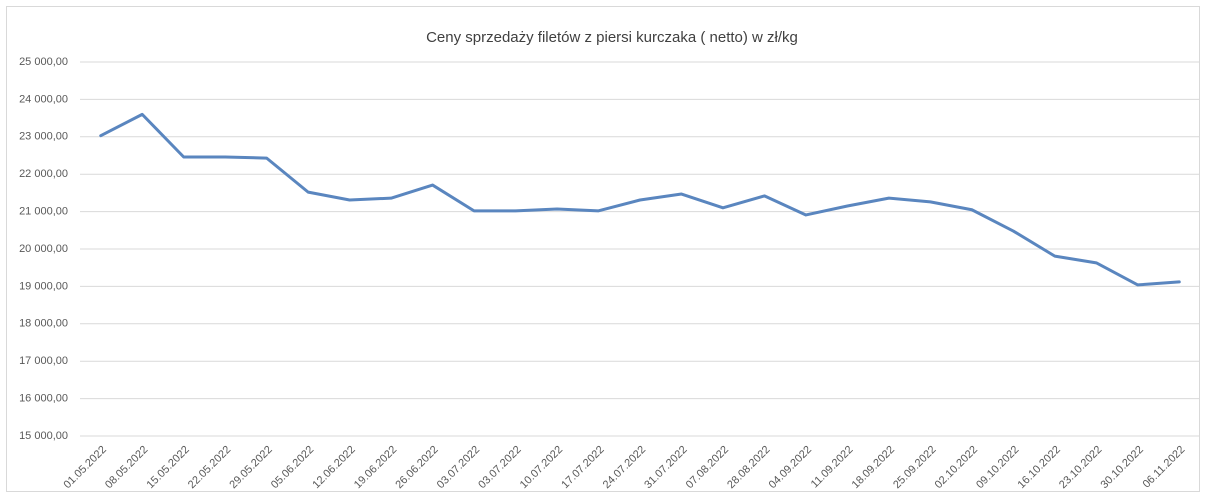  I want to click on y-tick-label: 22 000,00, so click(43, 174).